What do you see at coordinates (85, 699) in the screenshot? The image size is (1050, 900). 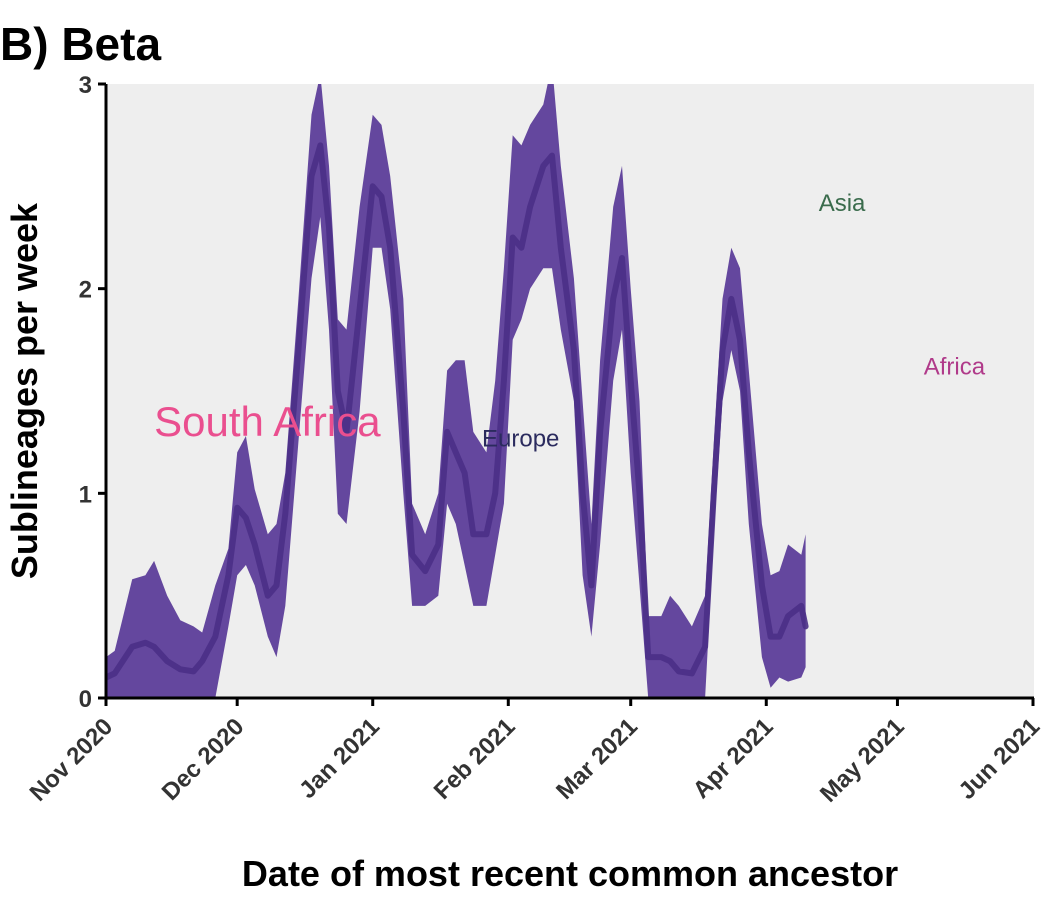 I see `y-tick-label: 0` at bounding box center [85, 699].